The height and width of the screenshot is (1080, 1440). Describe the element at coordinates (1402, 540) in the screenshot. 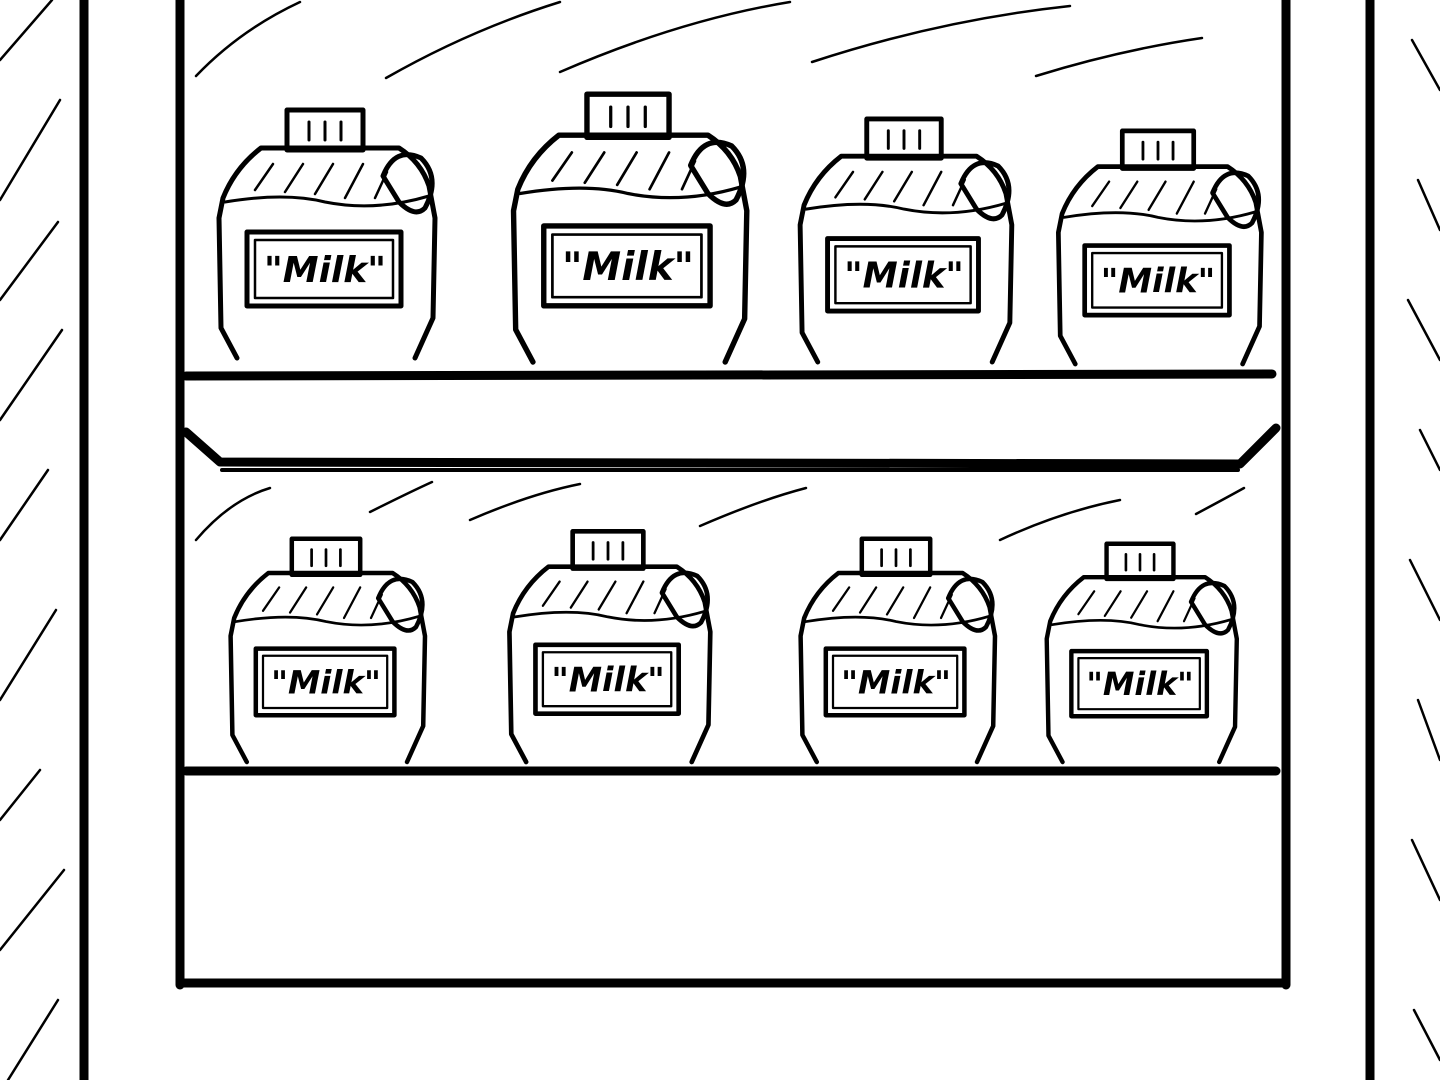

I see `right-door-edge` at that location.